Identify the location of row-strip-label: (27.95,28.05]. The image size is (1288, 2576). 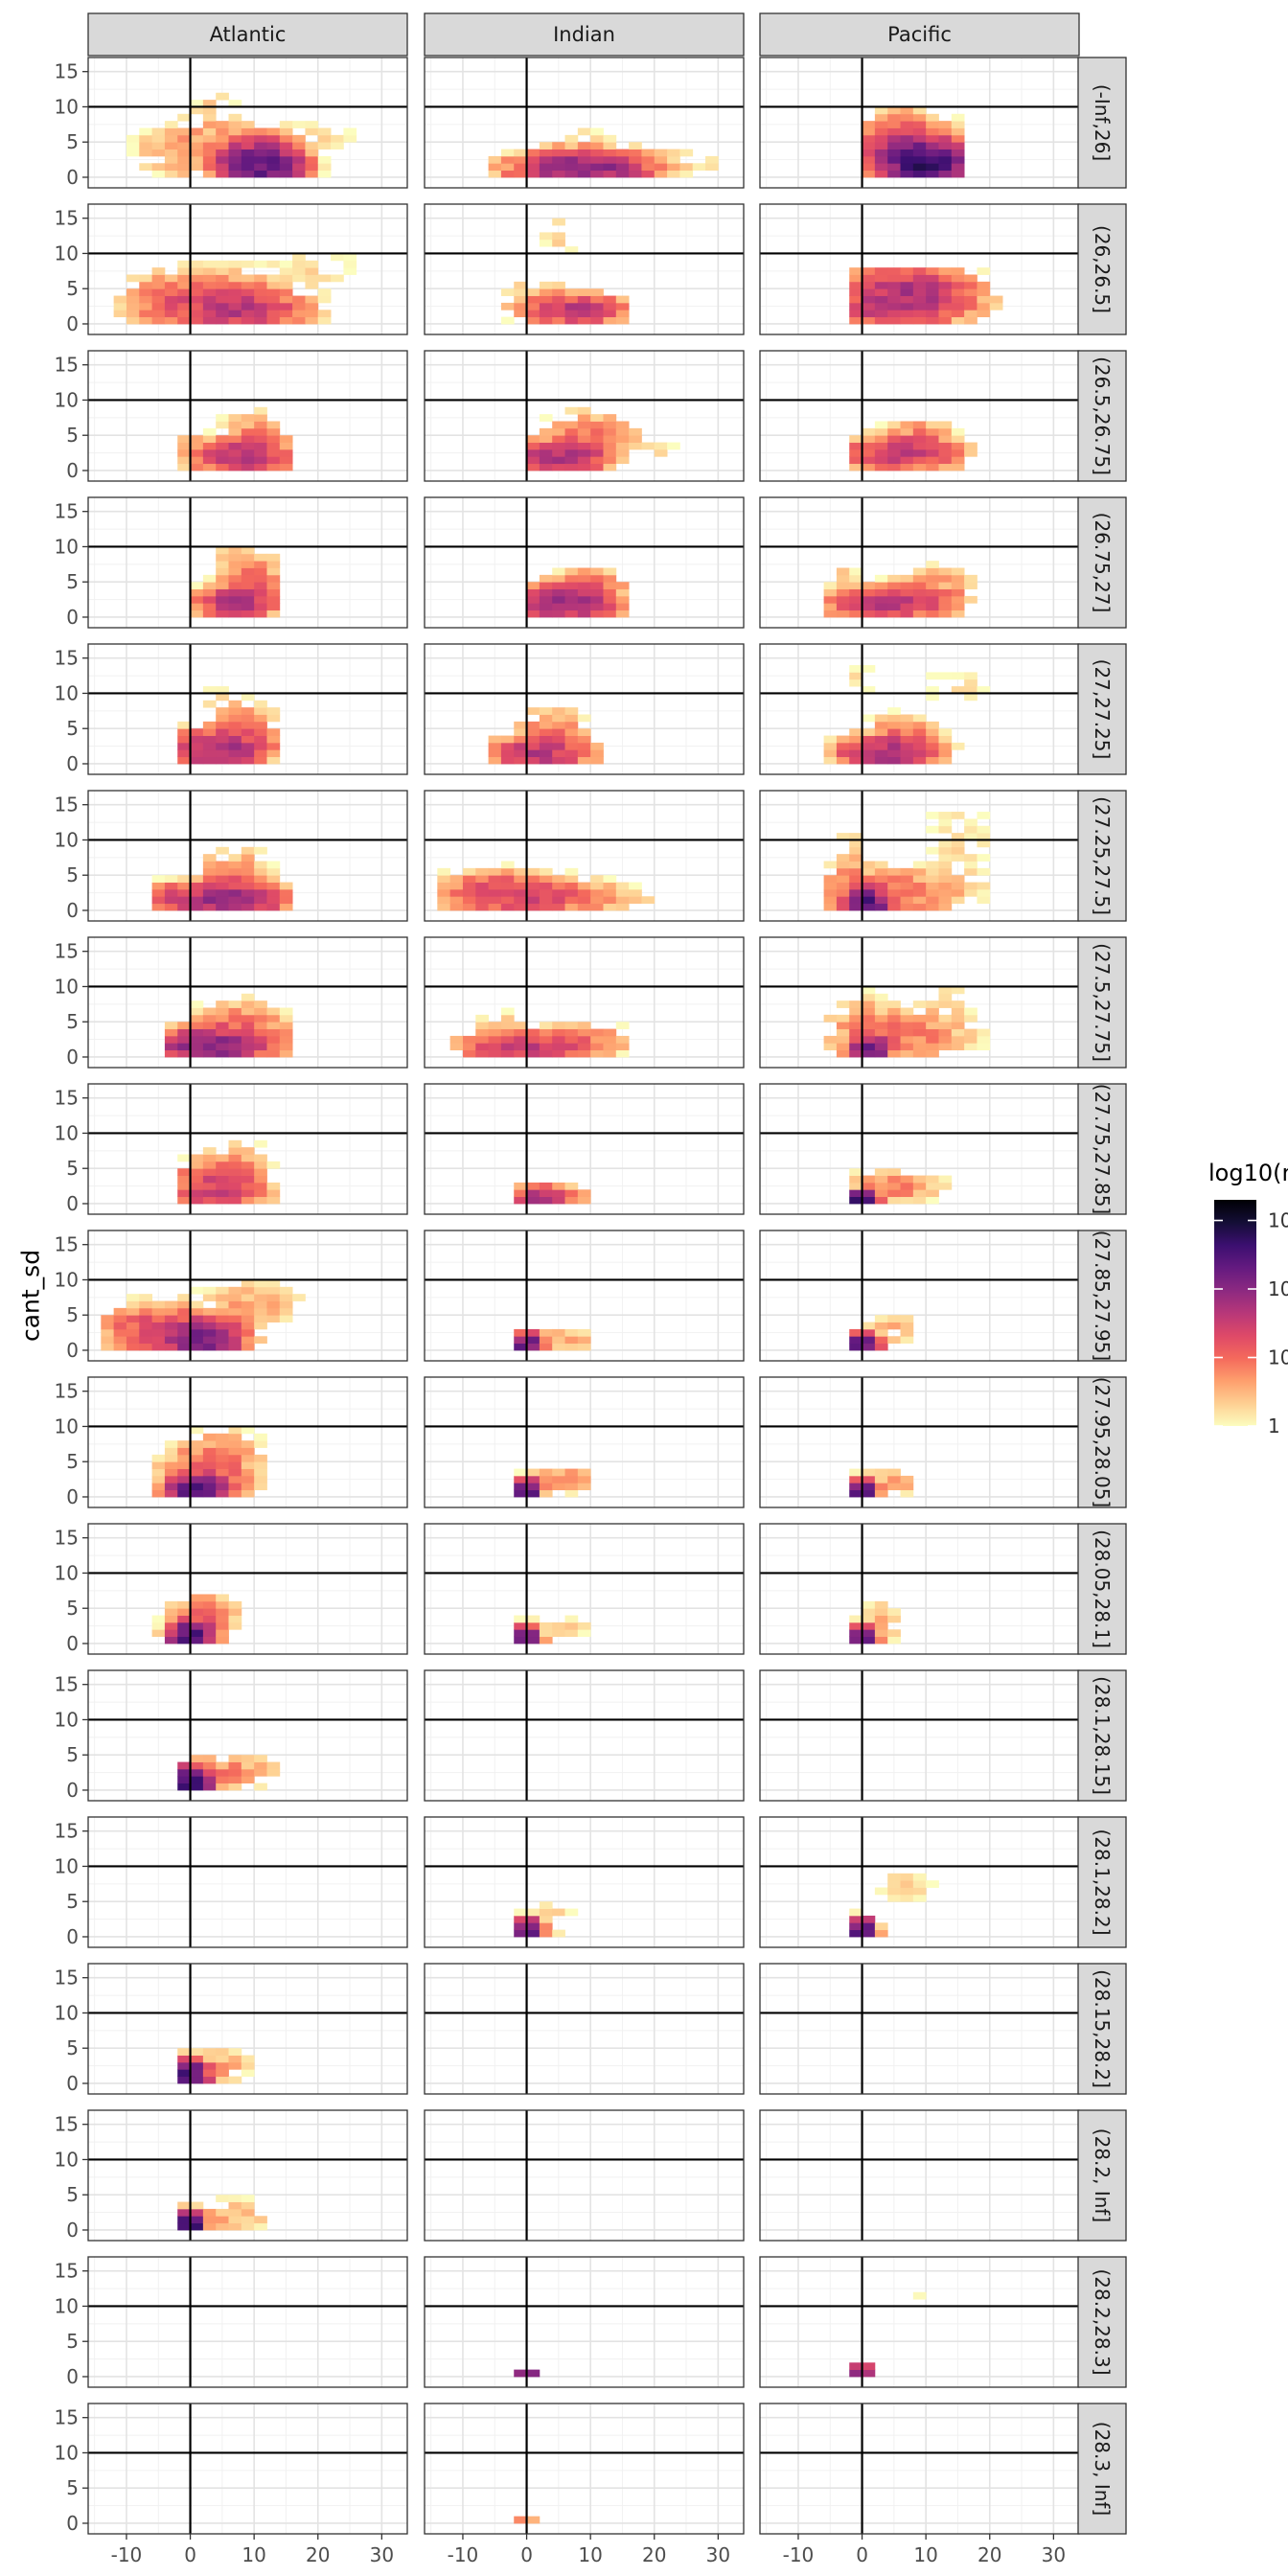
(1102, 1442).